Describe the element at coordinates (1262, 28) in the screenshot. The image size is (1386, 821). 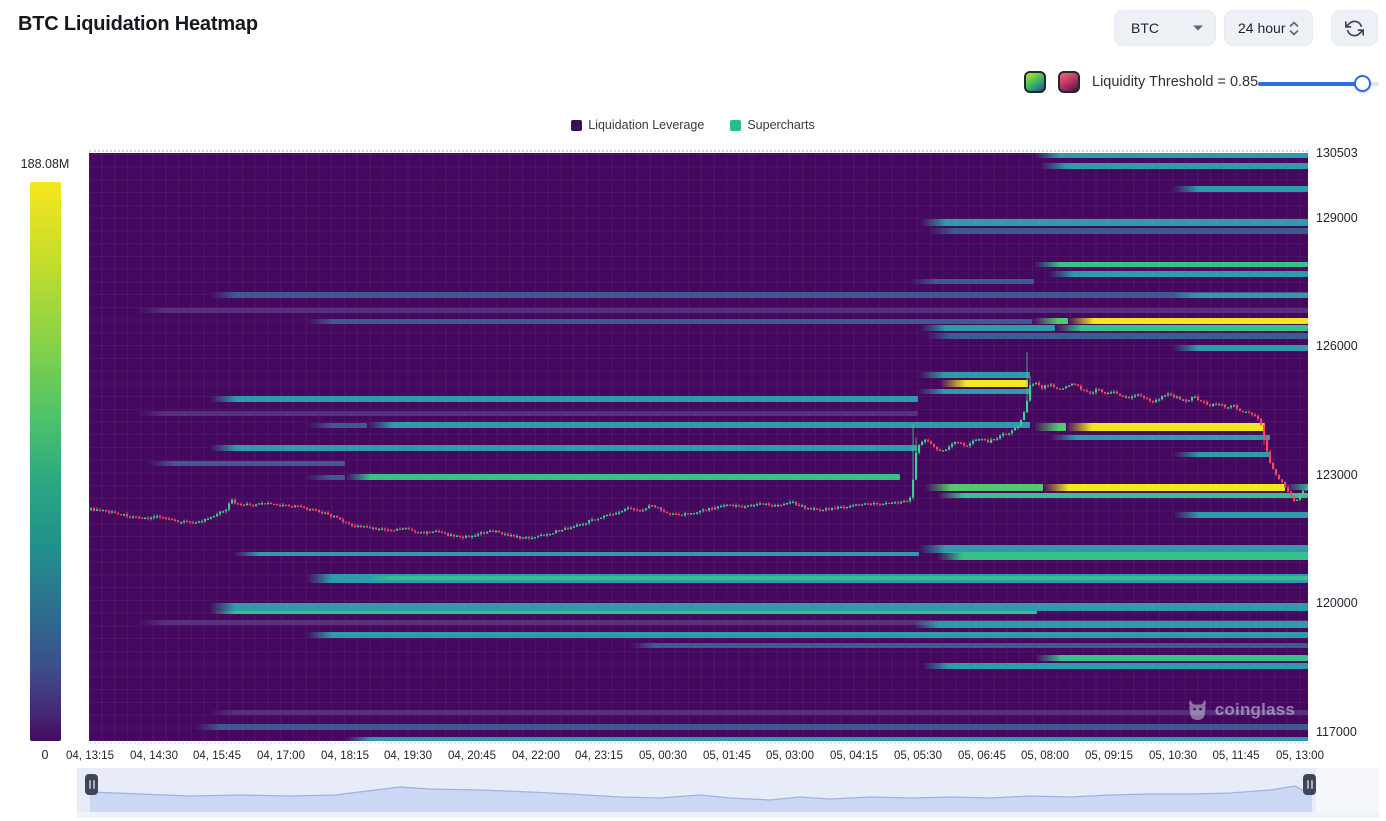
I see `interval-select-value: 24 hour` at that location.